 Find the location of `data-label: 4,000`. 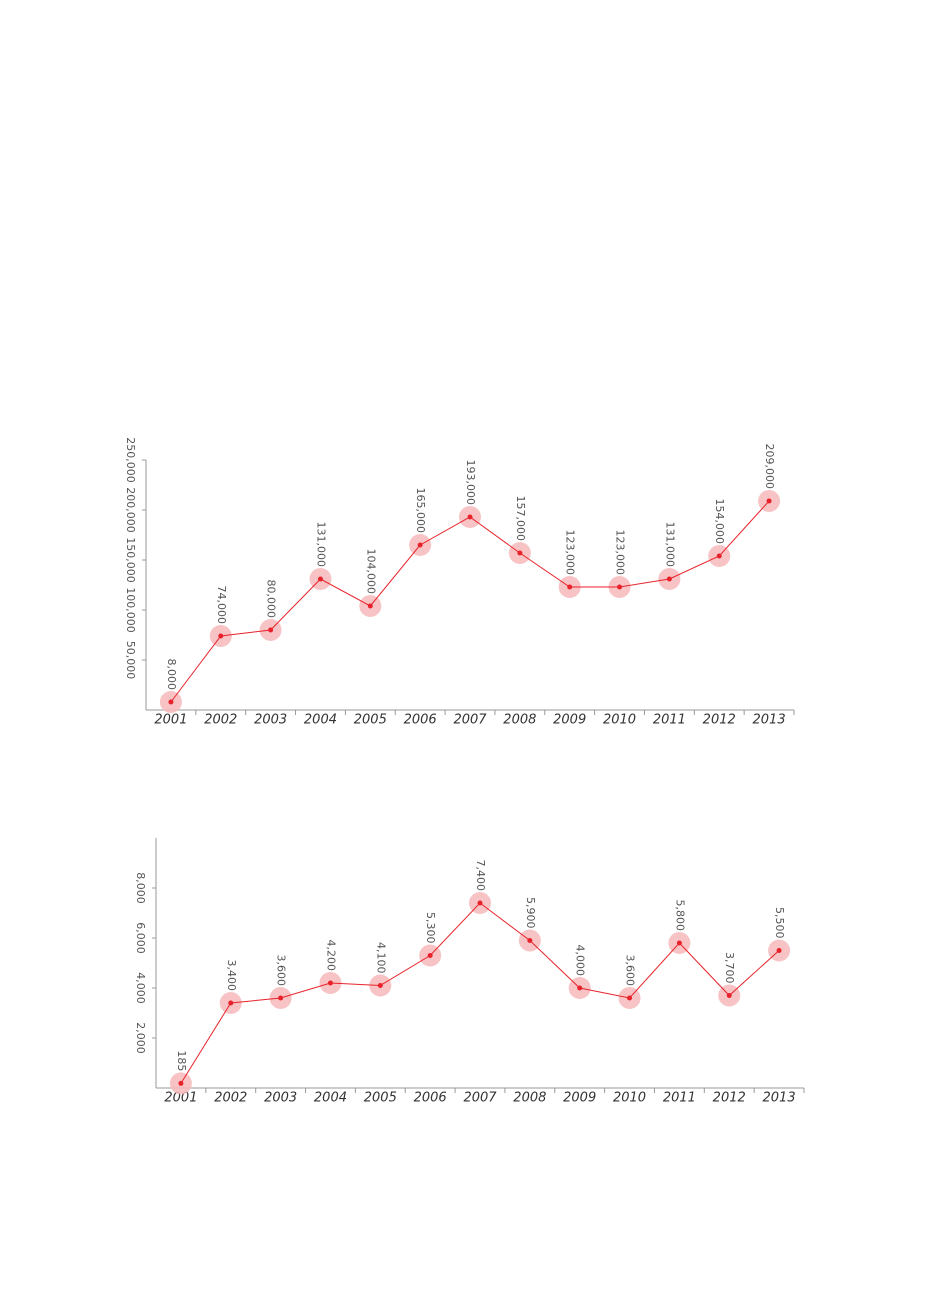

data-label: 4,000 is located at coordinates (580, 961).